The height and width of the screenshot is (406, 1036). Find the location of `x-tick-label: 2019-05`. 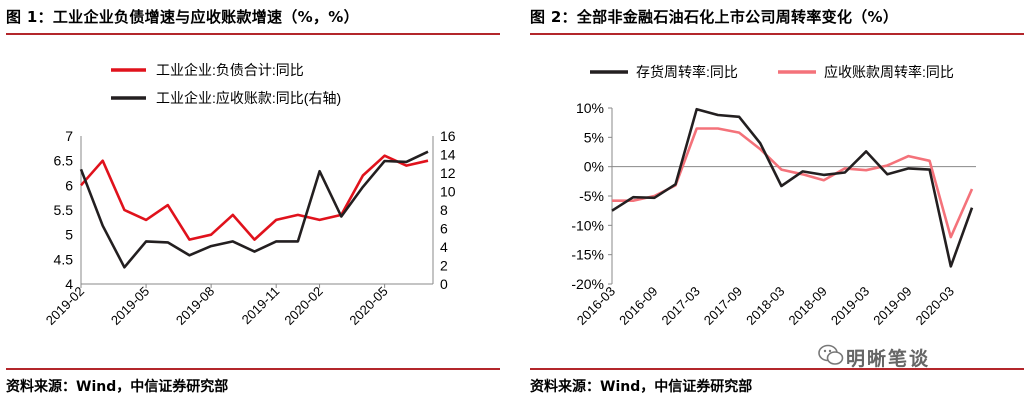

x-tick-label: 2019-05 is located at coordinates (130, 306).